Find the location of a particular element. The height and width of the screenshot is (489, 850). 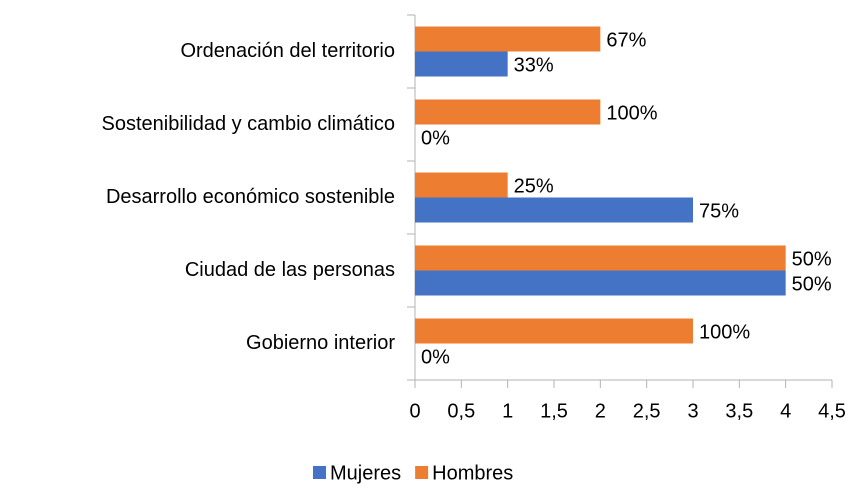

y-tick-label: Gobierno interior is located at coordinates (320, 343).